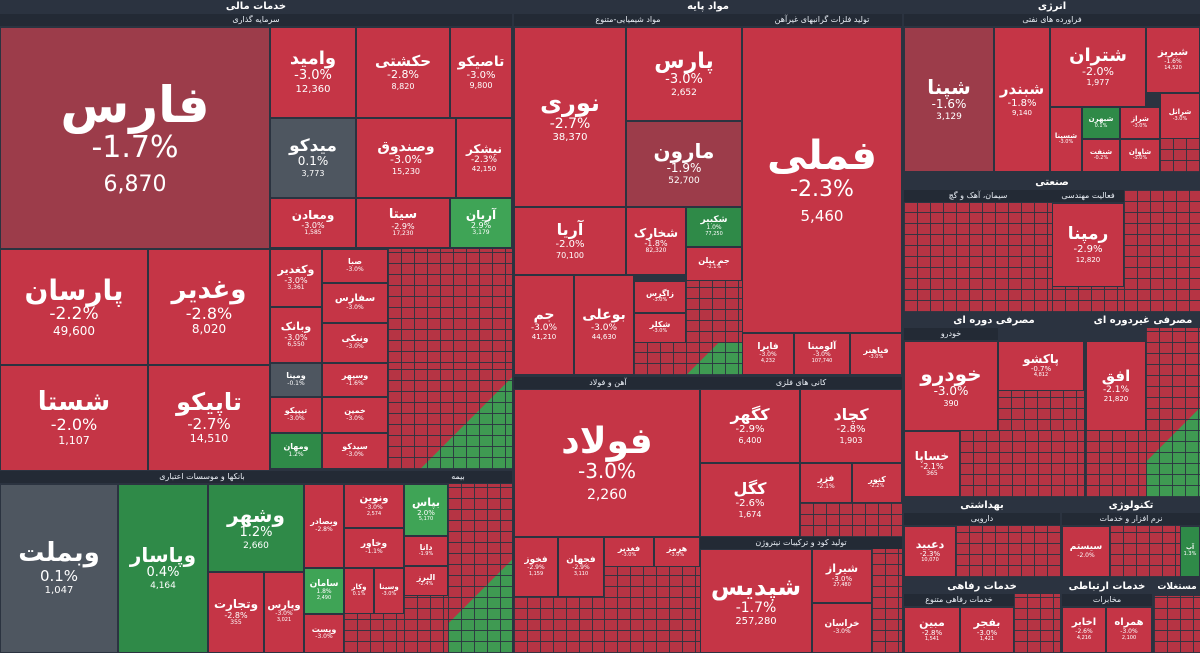 The height and width of the screenshot is (653, 1200). What do you see at coordinates (256, 528) in the screenshot?
I see `tile-vshahr: وشهر 1.2% 2,660` at bounding box center [256, 528].